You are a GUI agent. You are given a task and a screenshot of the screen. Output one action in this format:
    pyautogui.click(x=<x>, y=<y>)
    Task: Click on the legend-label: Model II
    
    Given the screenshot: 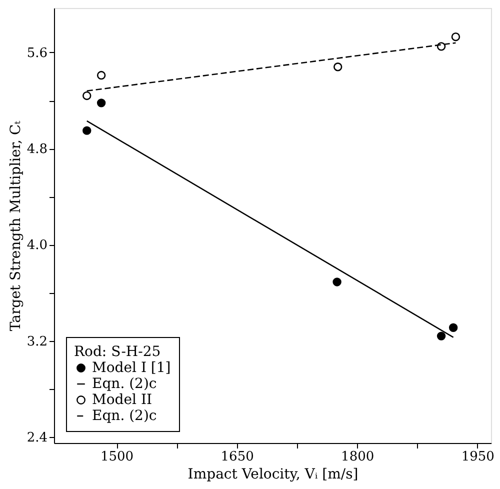 What is the action you would take?
    pyautogui.click(x=122, y=400)
    